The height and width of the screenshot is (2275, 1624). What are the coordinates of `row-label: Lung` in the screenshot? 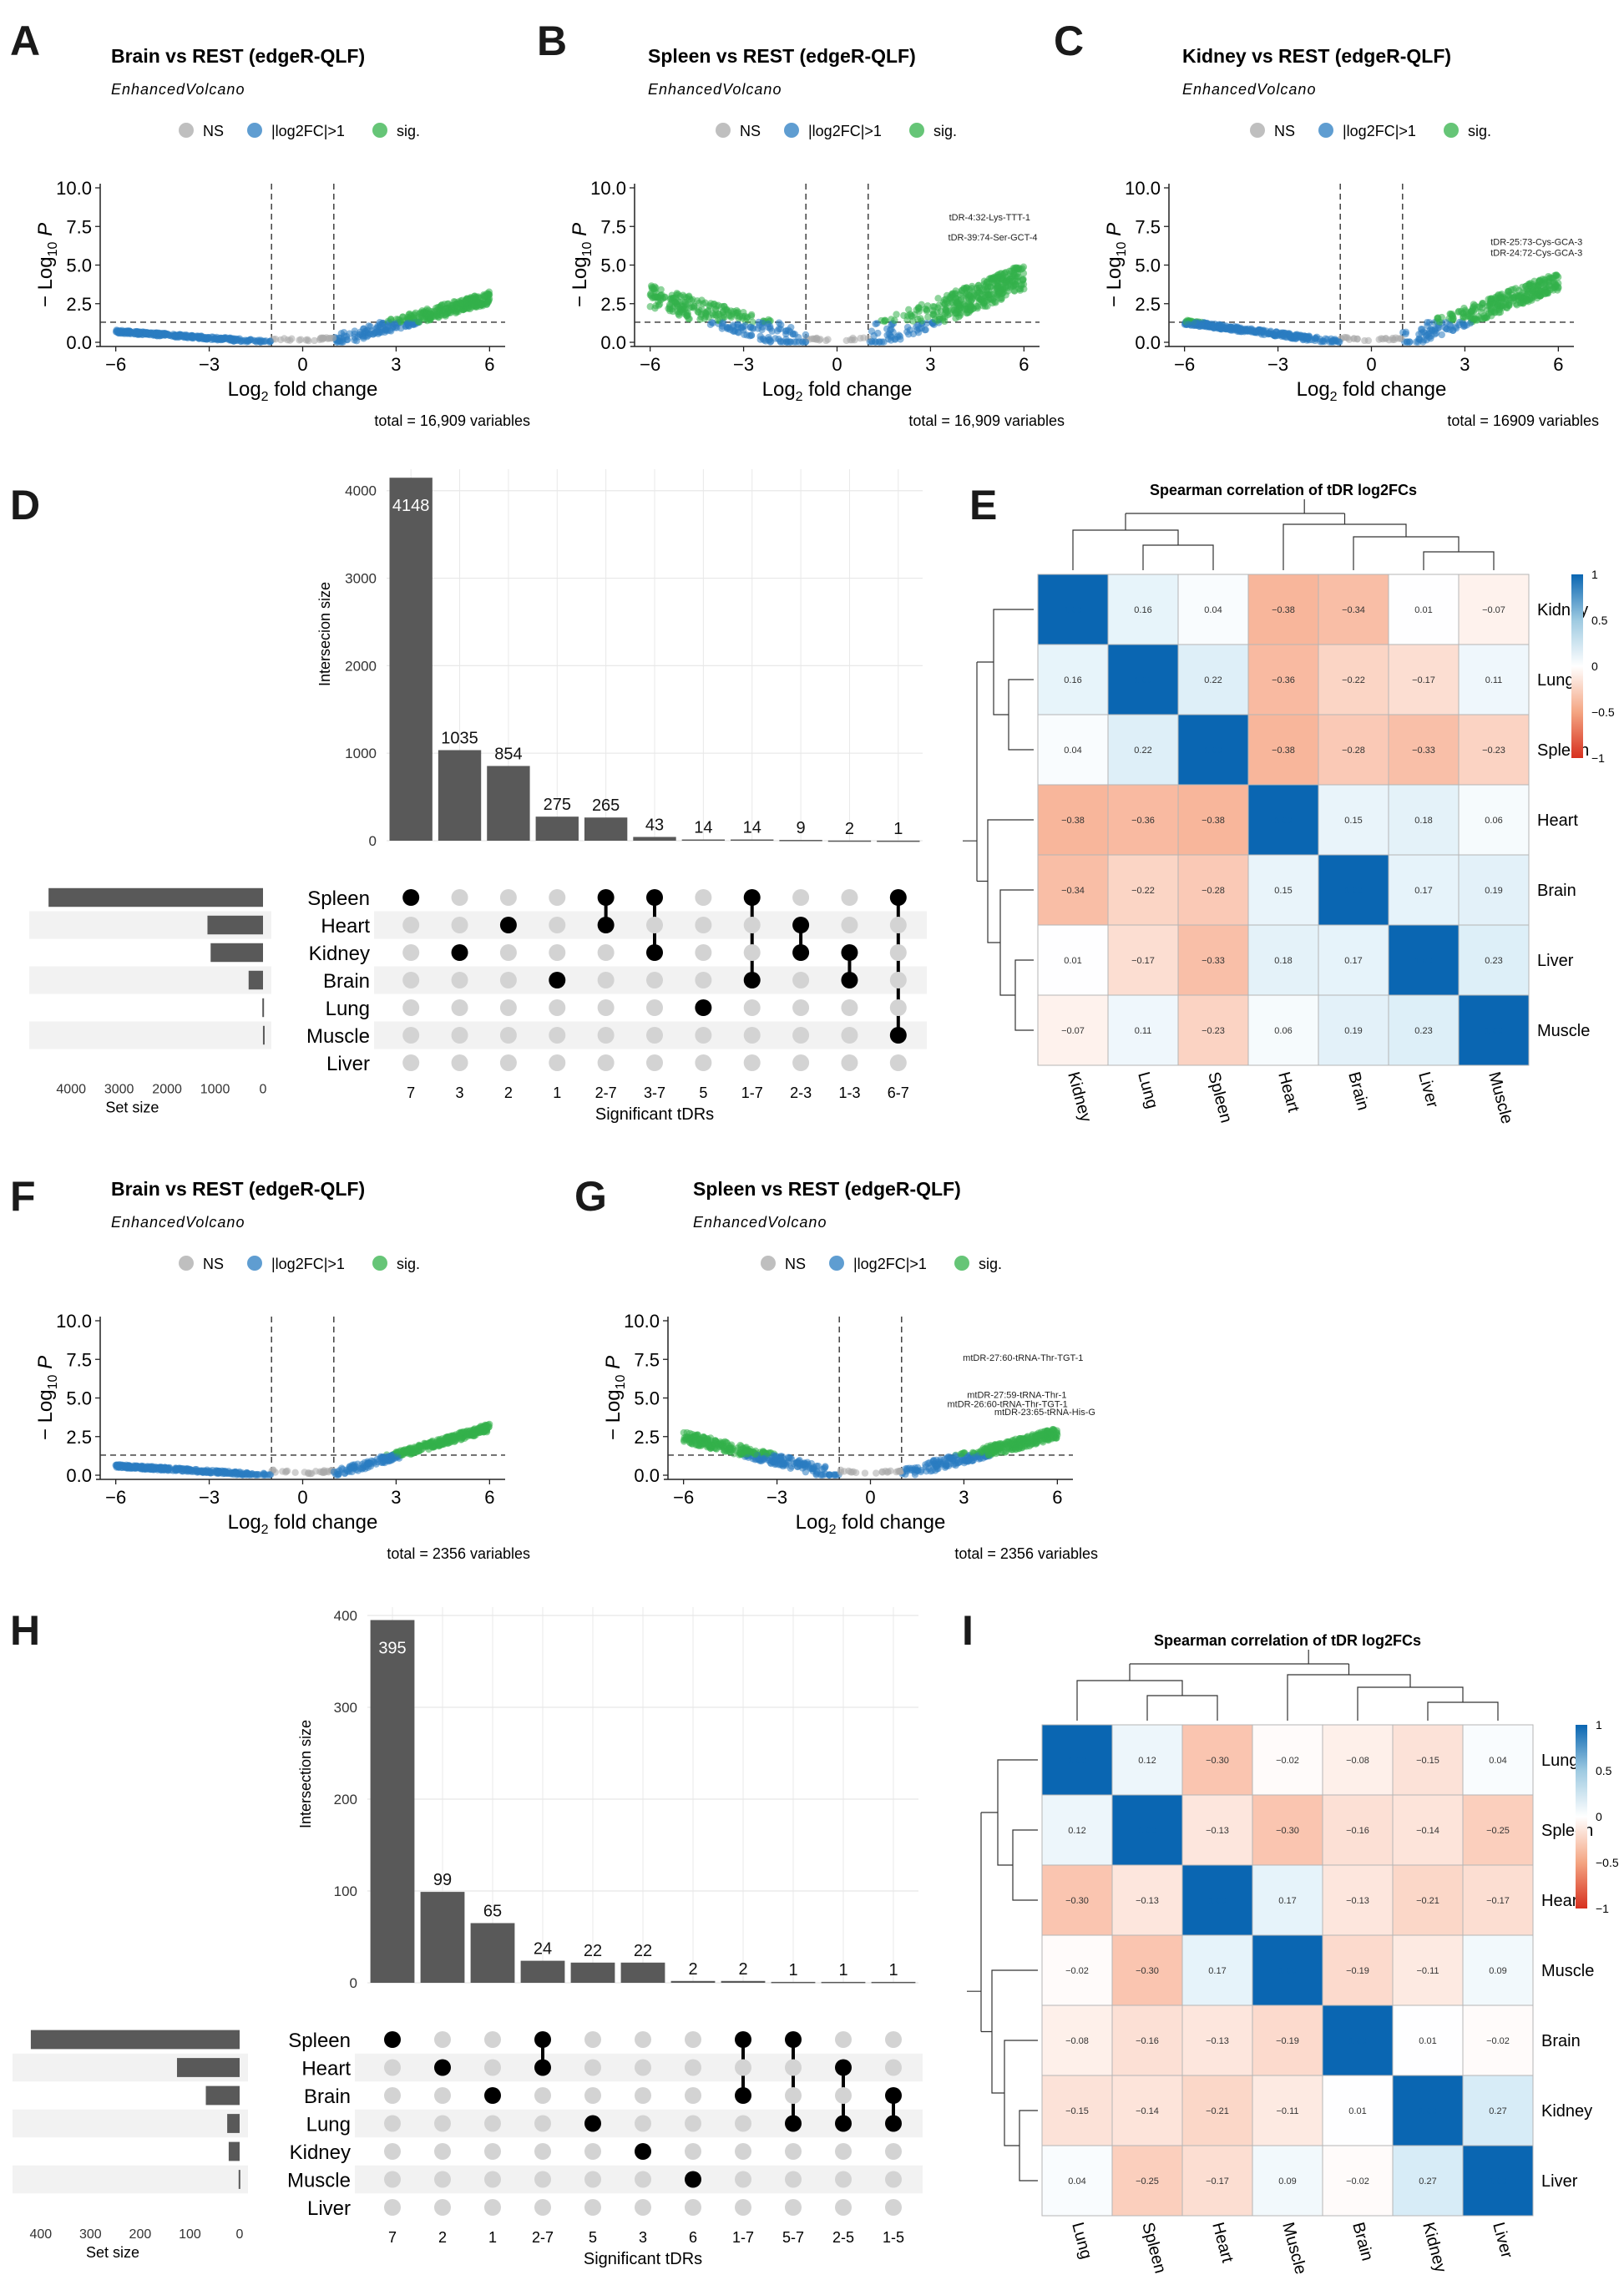 It's located at (1556, 680).